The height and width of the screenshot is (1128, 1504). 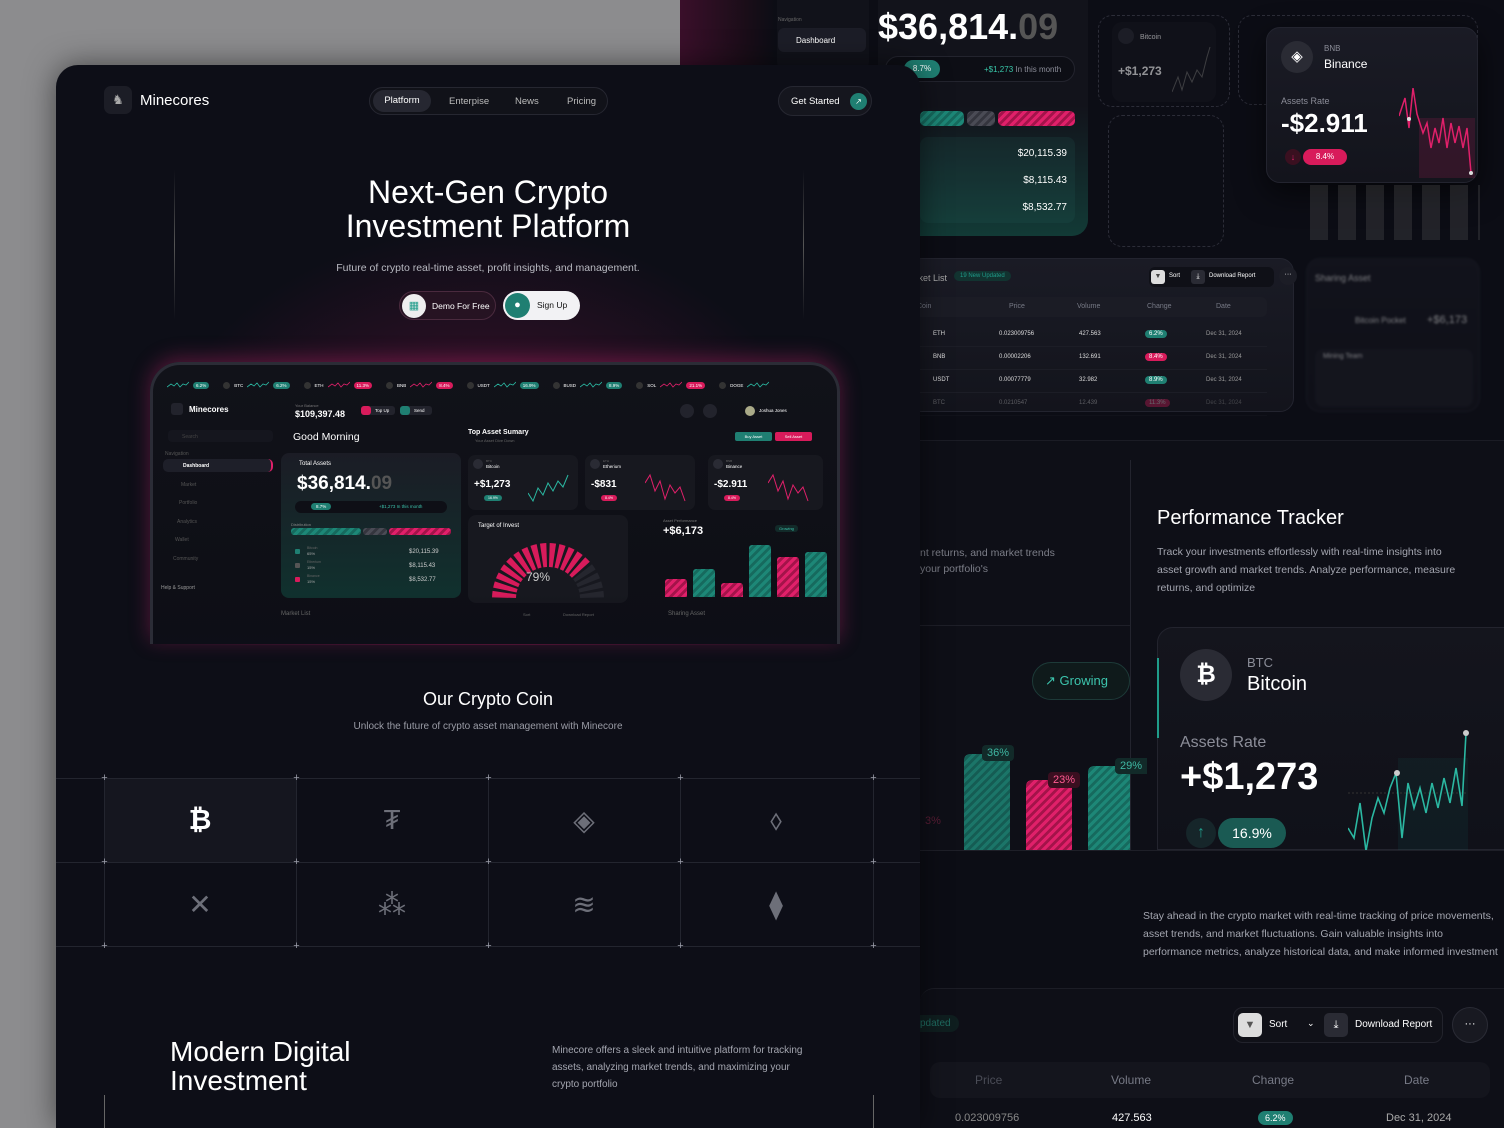 What do you see at coordinates (584, 904) in the screenshot?
I see `solana-icon: ≋` at bounding box center [584, 904].